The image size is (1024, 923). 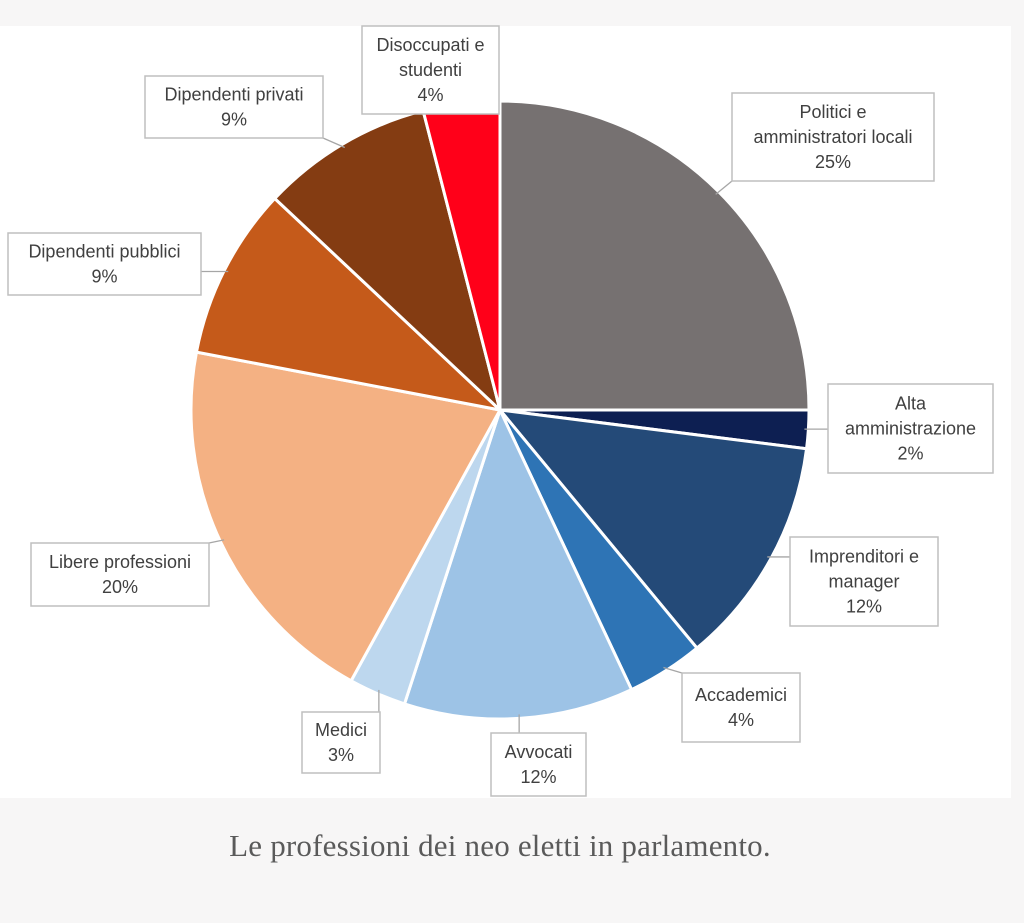 I want to click on slice-category-label: Imprenditori e, so click(x=864, y=557).